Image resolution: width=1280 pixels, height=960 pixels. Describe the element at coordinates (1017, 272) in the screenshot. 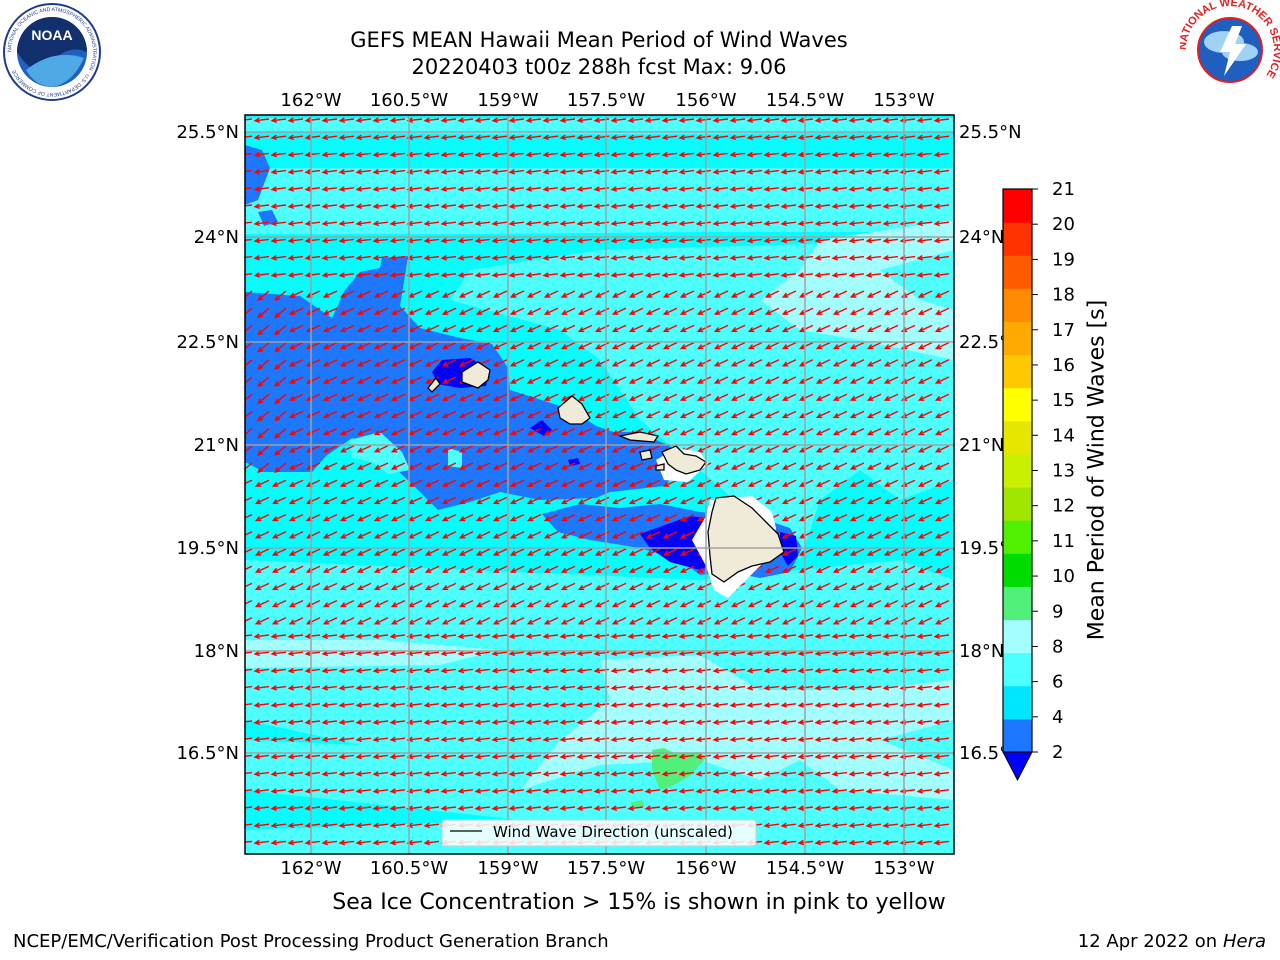

I see `colorbar-segment` at that location.